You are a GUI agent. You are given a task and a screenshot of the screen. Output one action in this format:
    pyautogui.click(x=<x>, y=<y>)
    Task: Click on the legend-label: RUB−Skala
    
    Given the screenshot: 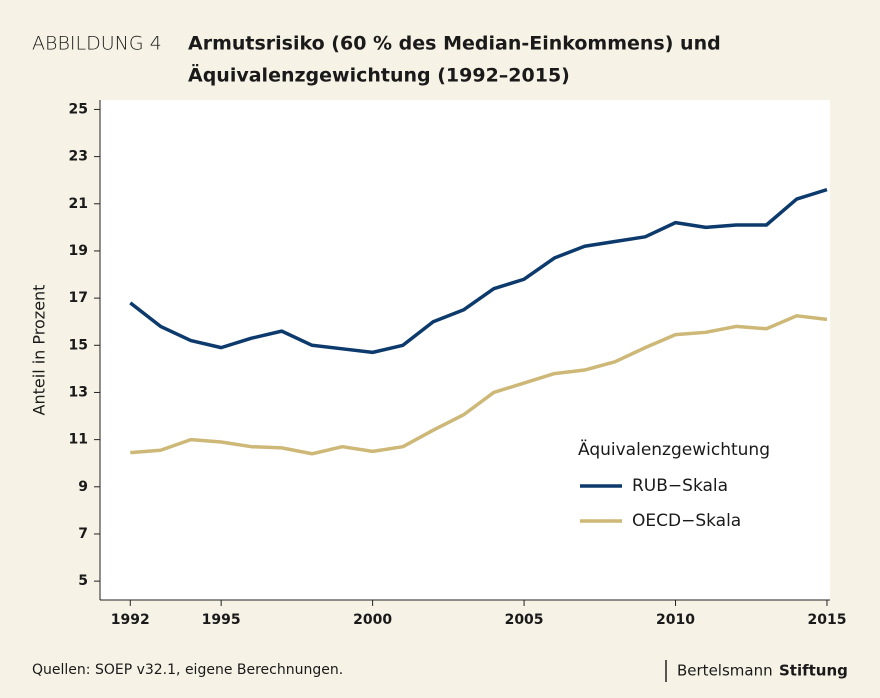 What is the action you would take?
    pyautogui.click(x=680, y=486)
    